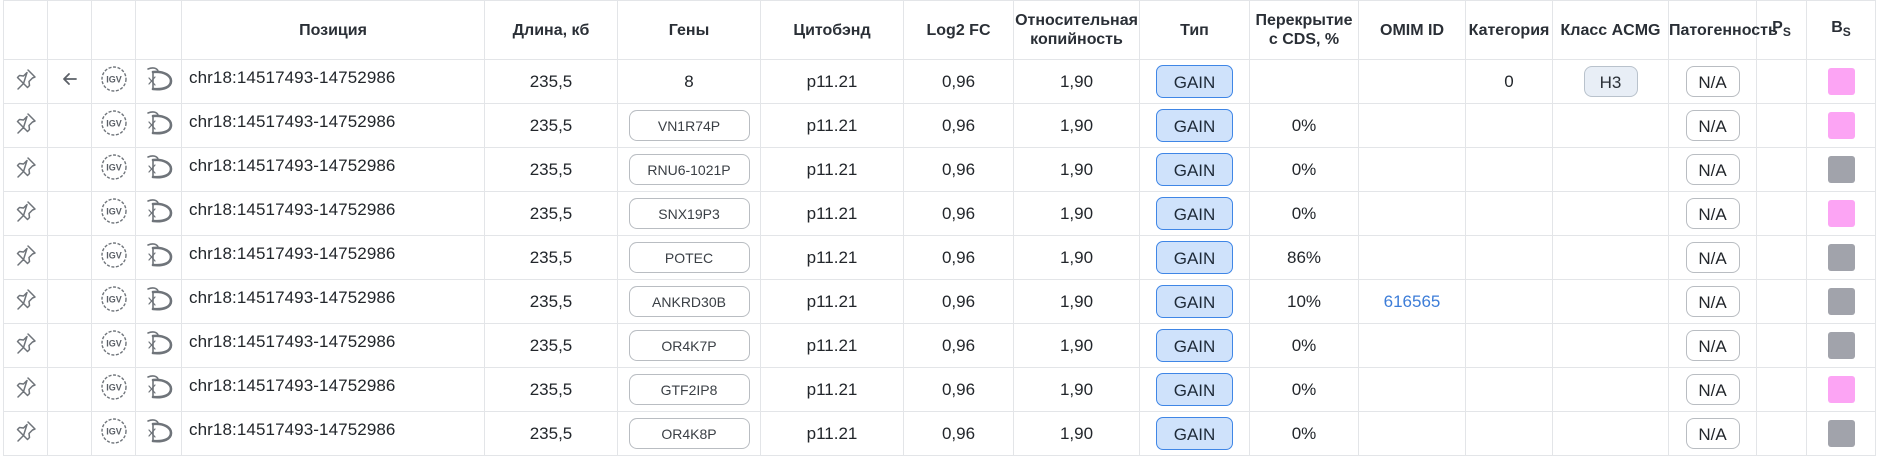 The width and height of the screenshot is (1883, 462). I want to click on genes-cell: VN1R74P, so click(689, 125).